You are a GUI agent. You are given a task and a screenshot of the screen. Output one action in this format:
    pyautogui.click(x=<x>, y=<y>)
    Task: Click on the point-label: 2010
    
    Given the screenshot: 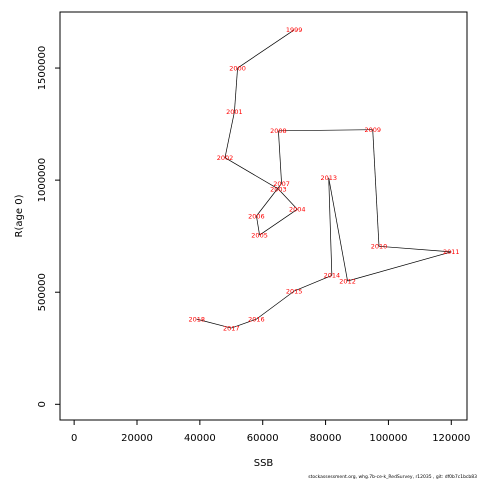 What is the action you would take?
    pyautogui.click(x=379, y=247)
    